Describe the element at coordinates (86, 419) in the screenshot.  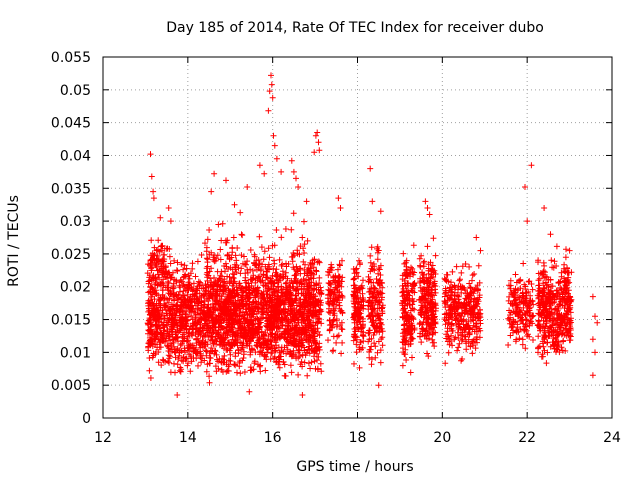
I see `y-tick-label: 0` at that location.